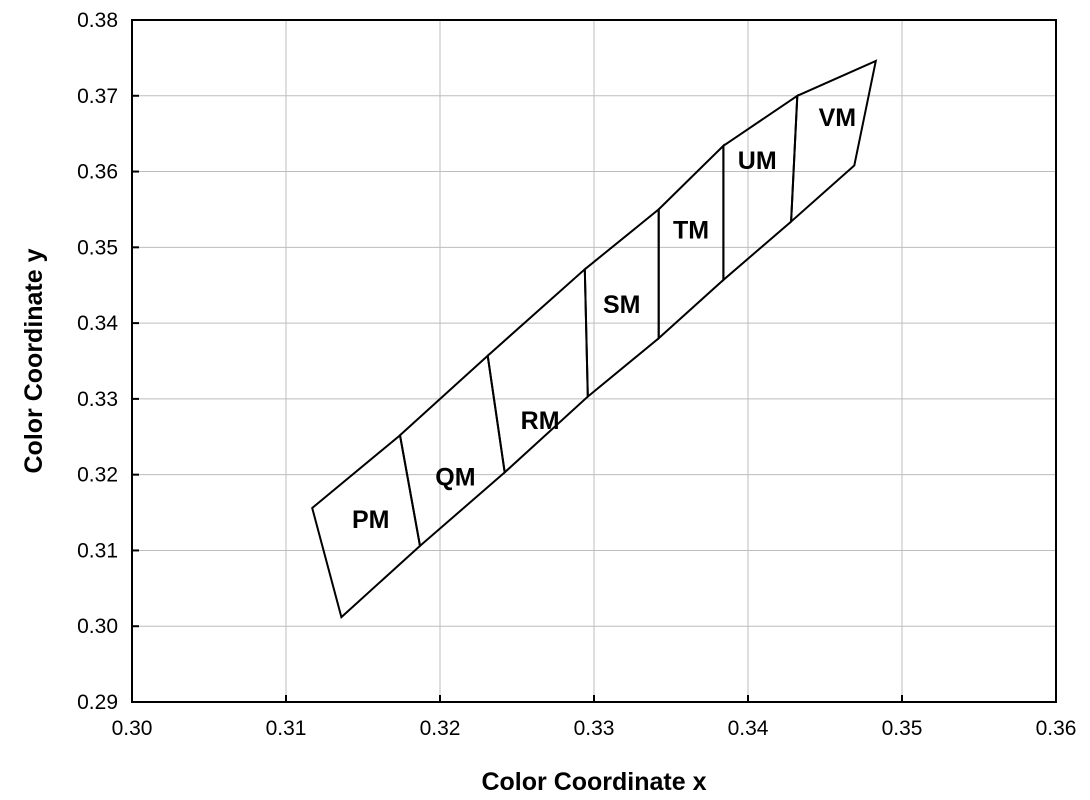  I want to click on bin-sm-label: SM, so click(622, 305).